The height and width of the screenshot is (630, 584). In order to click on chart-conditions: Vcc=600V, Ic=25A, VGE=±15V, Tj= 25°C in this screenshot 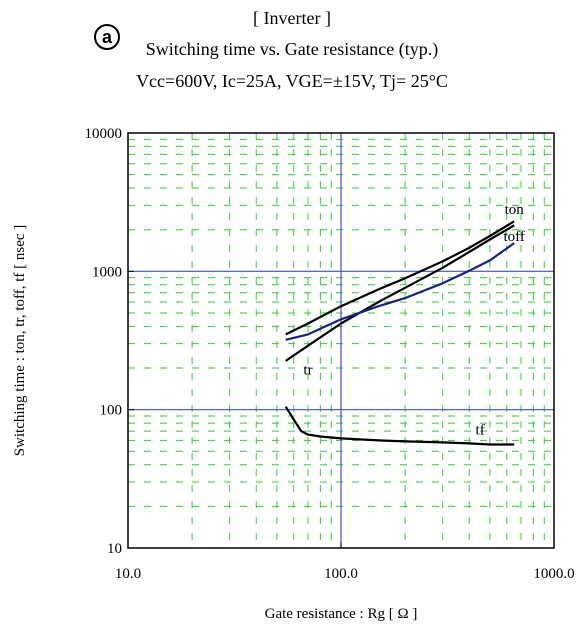, I will do `click(292, 81)`.